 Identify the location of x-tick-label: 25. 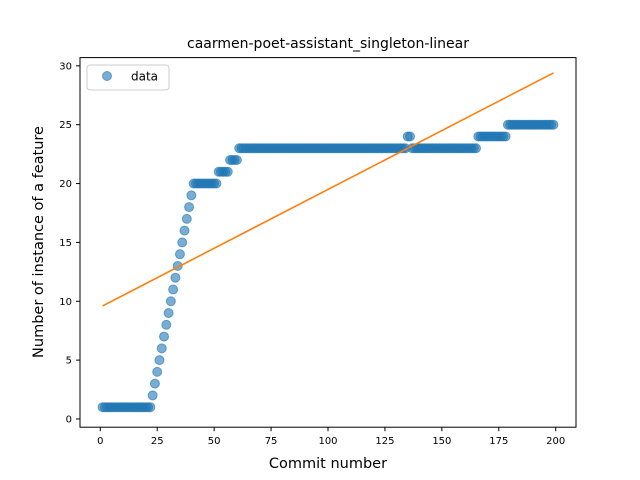
(157, 441).